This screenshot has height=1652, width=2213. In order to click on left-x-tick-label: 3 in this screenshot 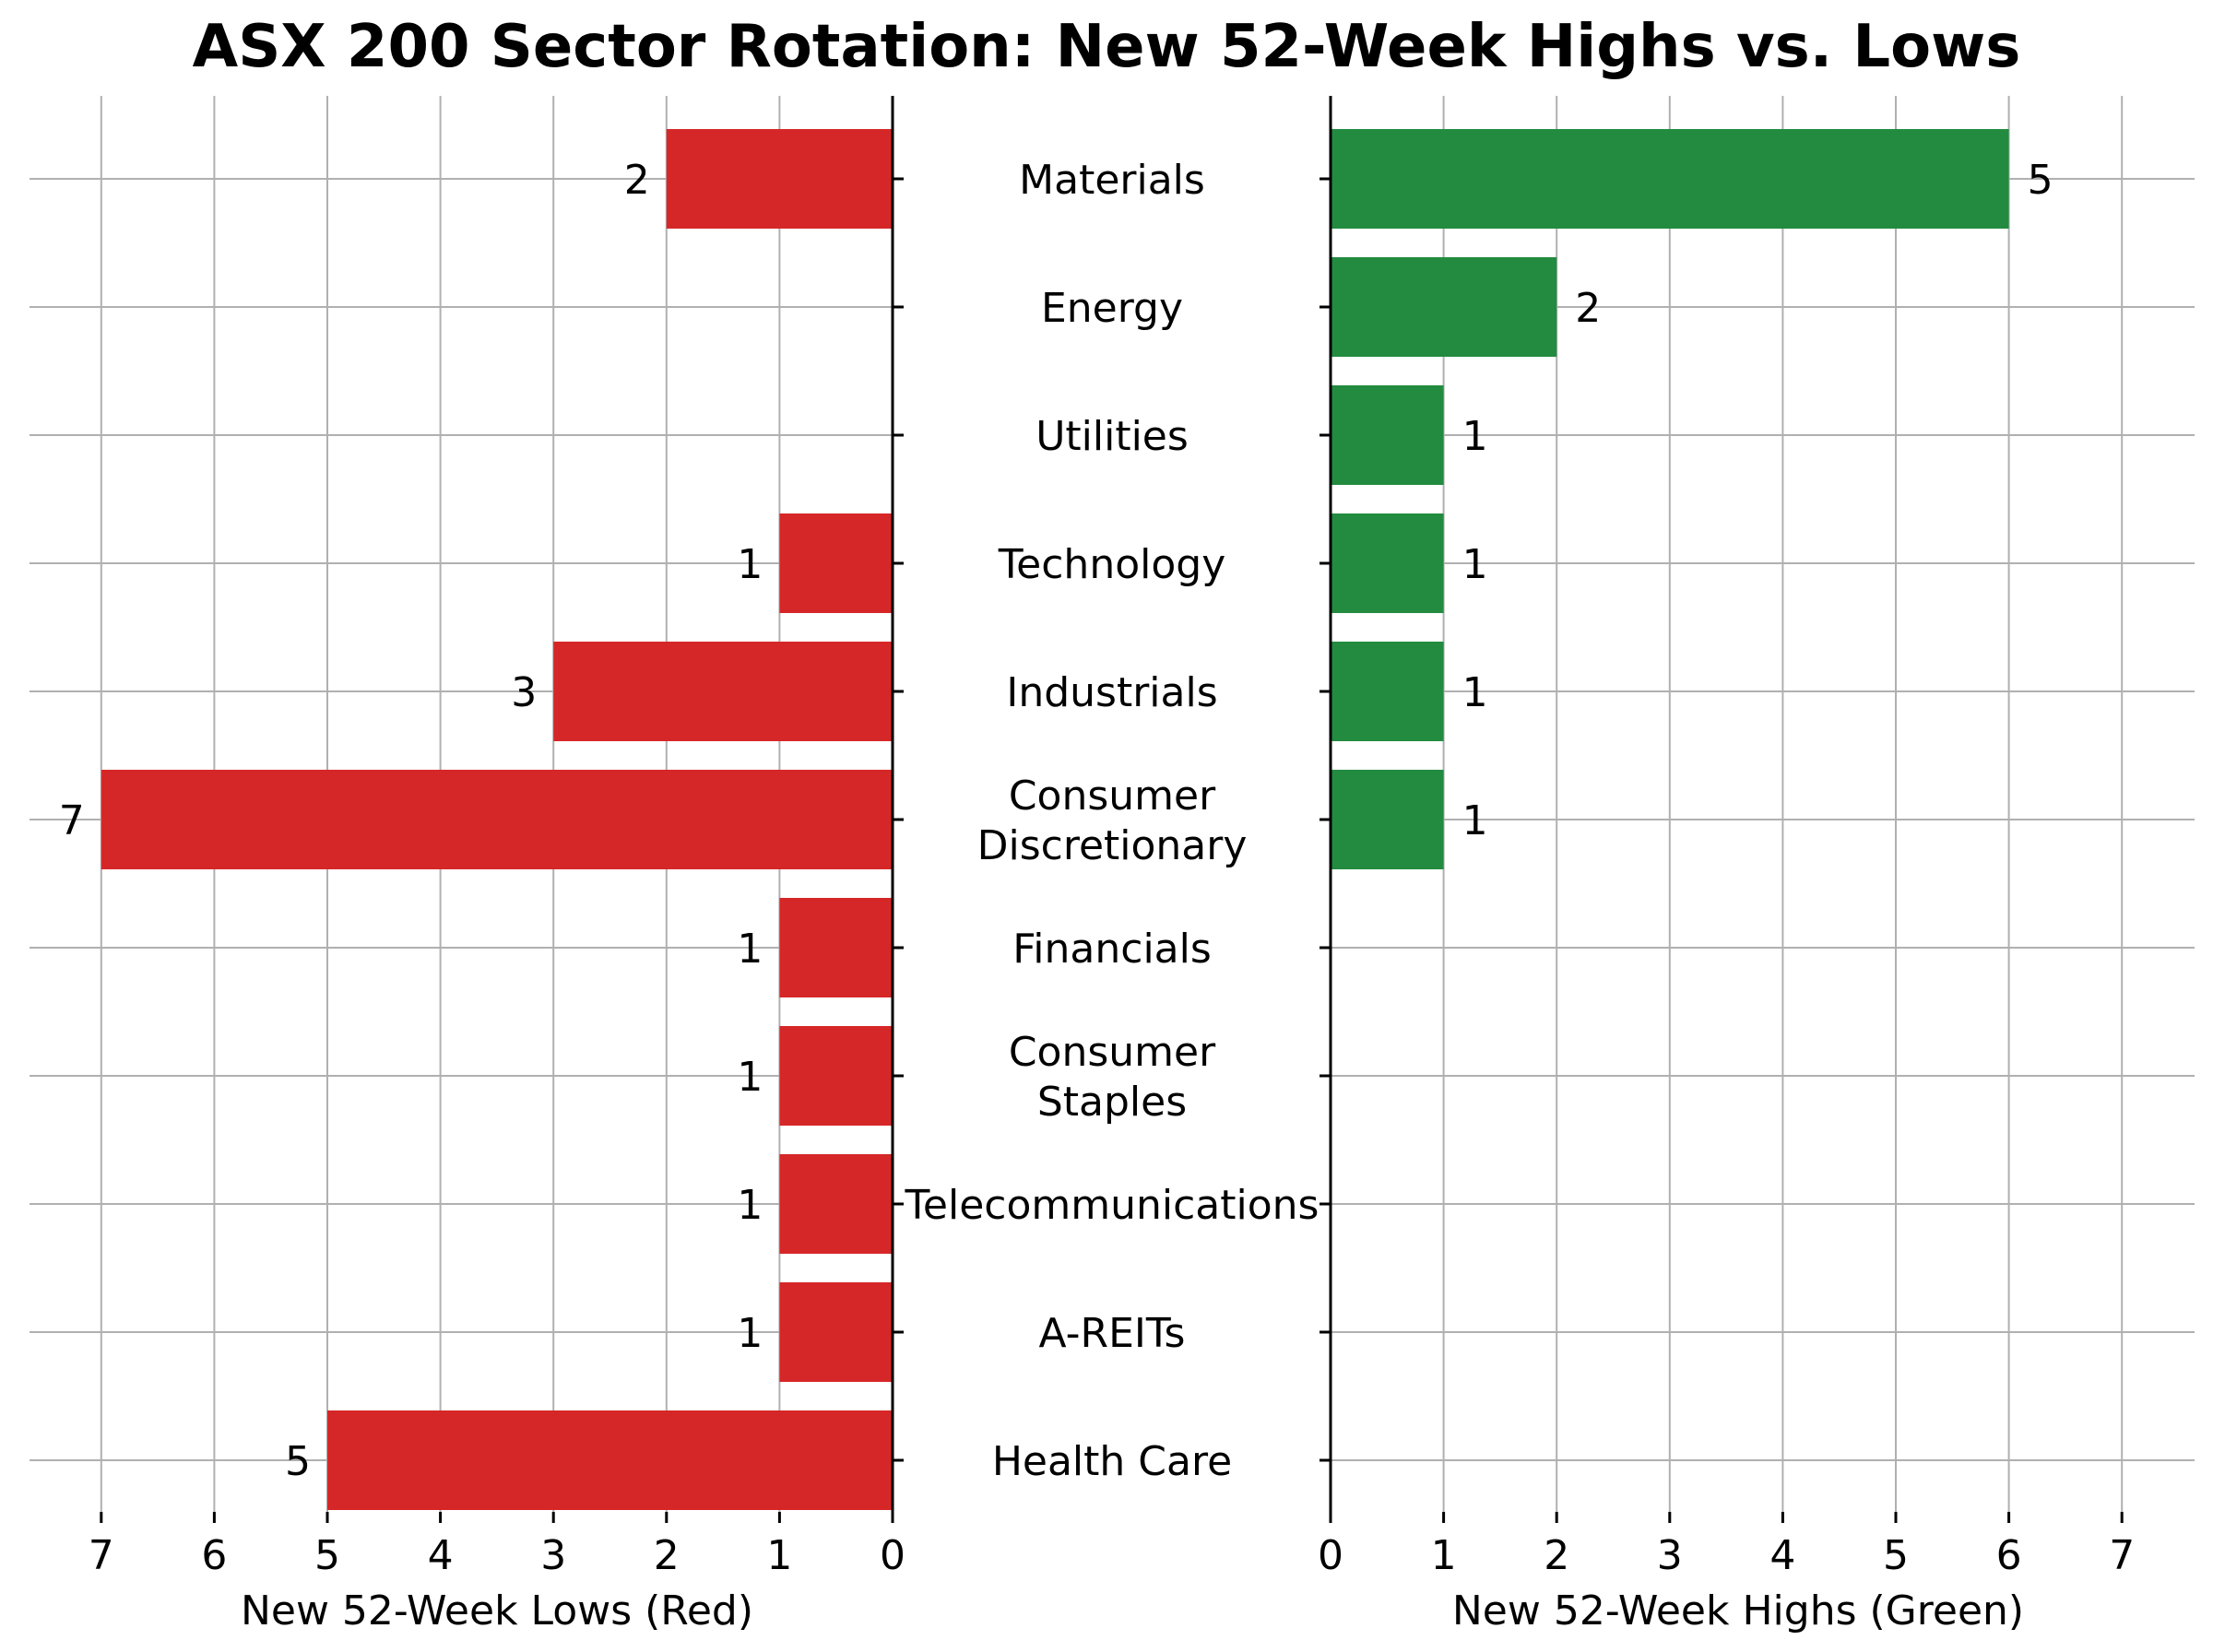, I will do `click(553, 1555)`.